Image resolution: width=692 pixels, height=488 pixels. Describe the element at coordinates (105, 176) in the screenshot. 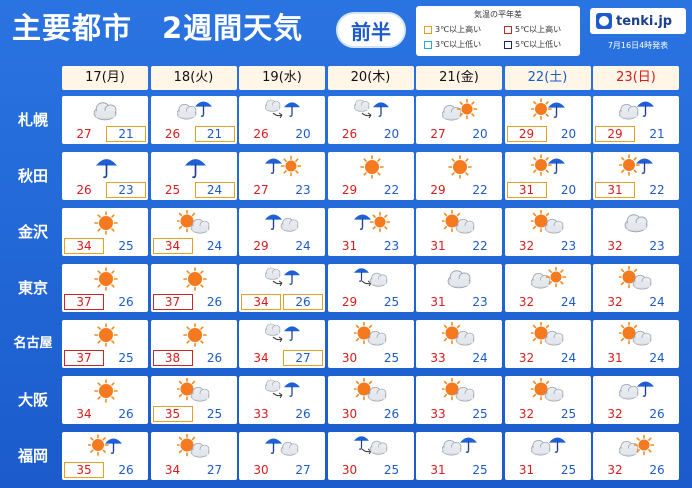

I see `day-forecast-cell: 26 23` at that location.